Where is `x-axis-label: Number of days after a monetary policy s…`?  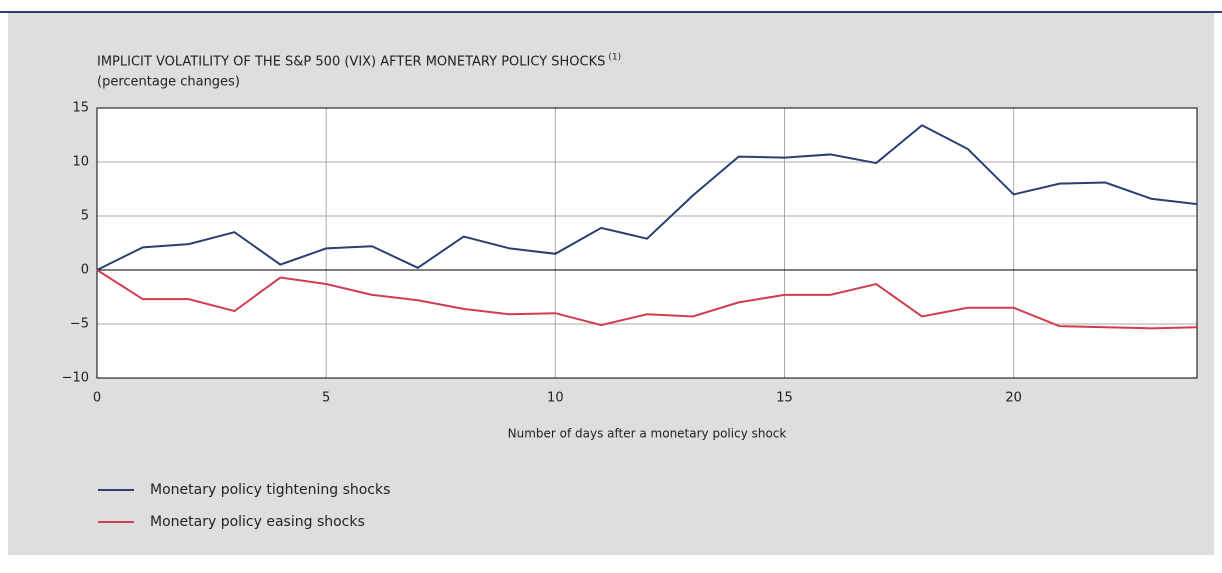
x-axis-label: Number of days after a monetary policy s… is located at coordinates (647, 434).